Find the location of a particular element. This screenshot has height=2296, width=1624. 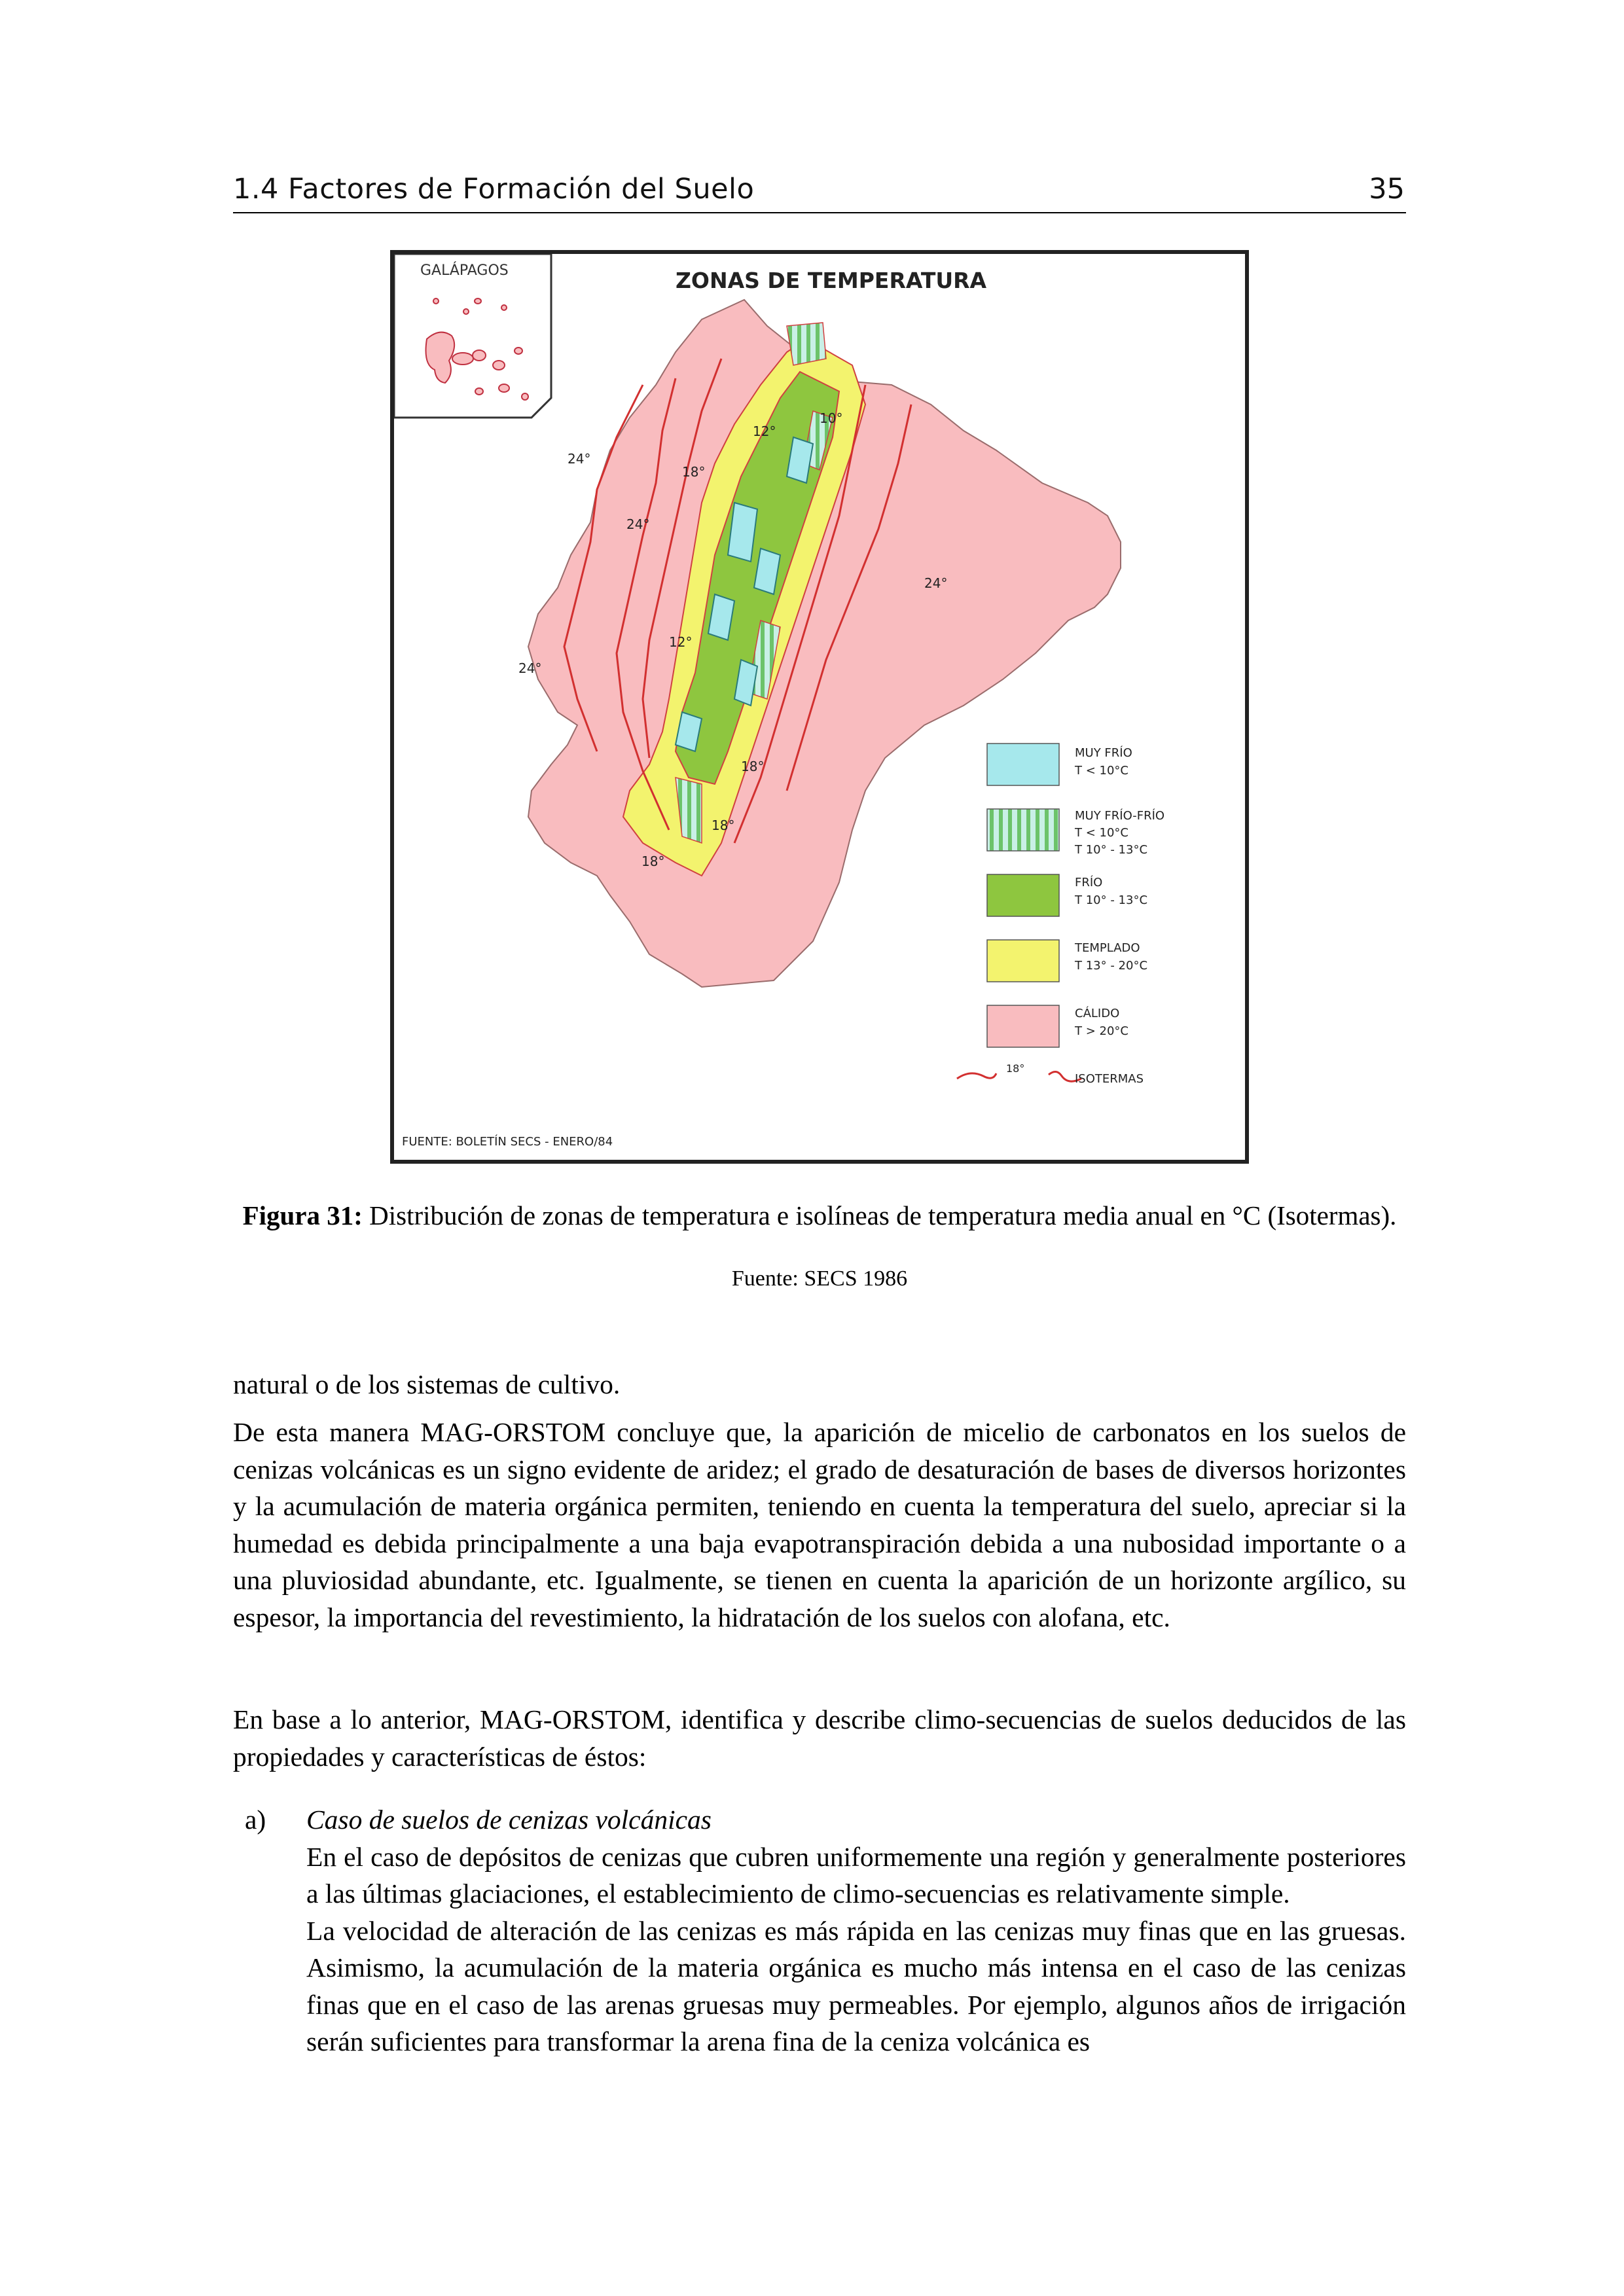

legend-isotherm-sample: 18° is located at coordinates (1015, 1068).